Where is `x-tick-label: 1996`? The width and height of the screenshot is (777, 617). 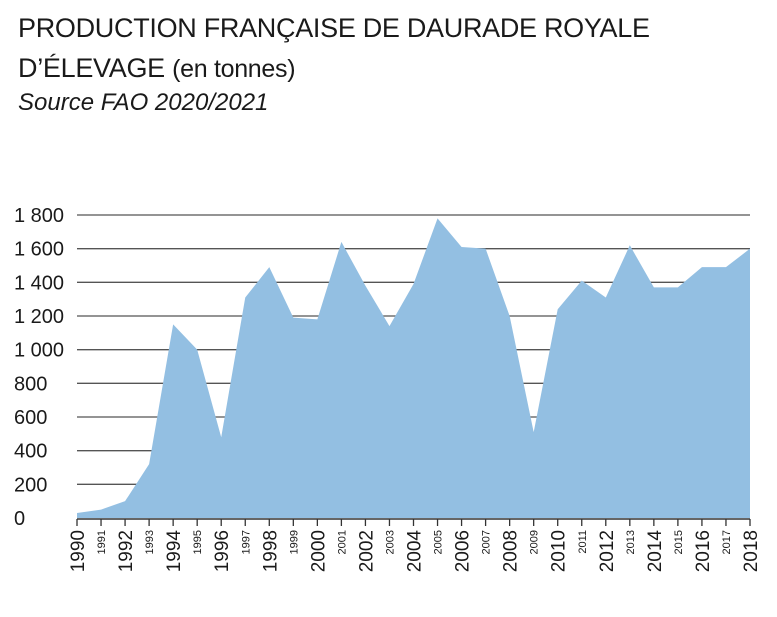 x-tick-label: 1996 is located at coordinates (222, 551).